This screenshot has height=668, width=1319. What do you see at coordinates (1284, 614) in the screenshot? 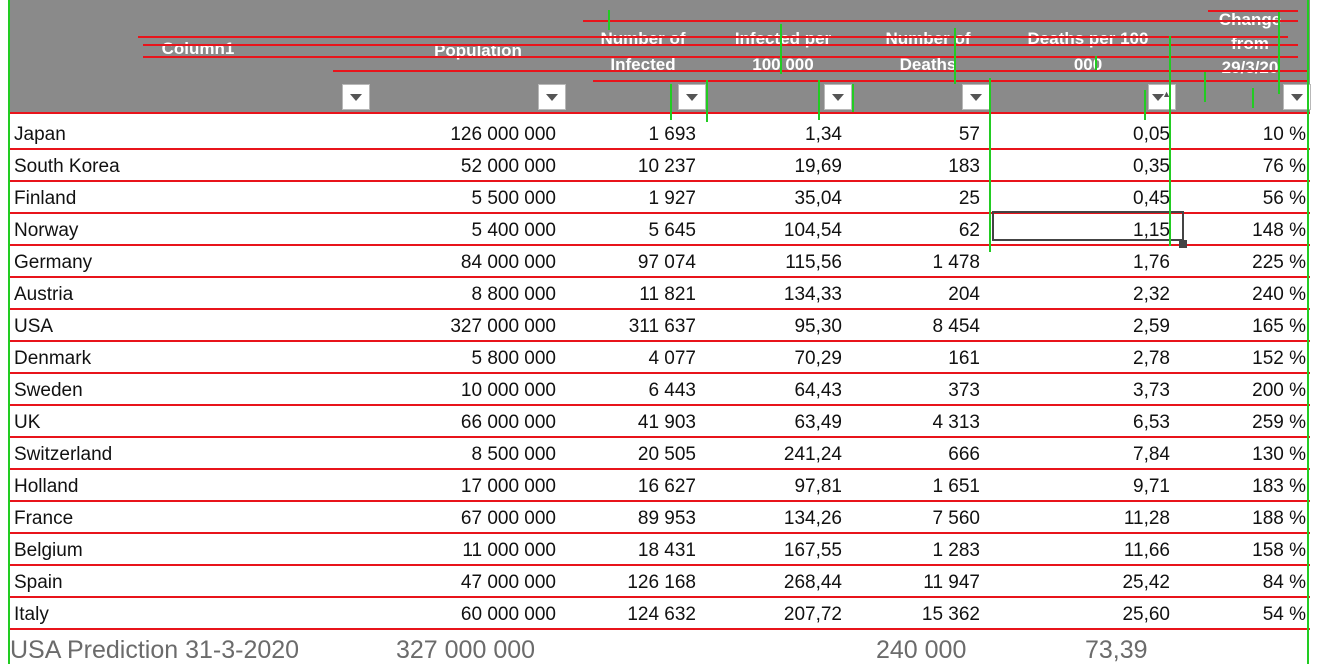
I see `change-cell: 54 %` at bounding box center [1284, 614].